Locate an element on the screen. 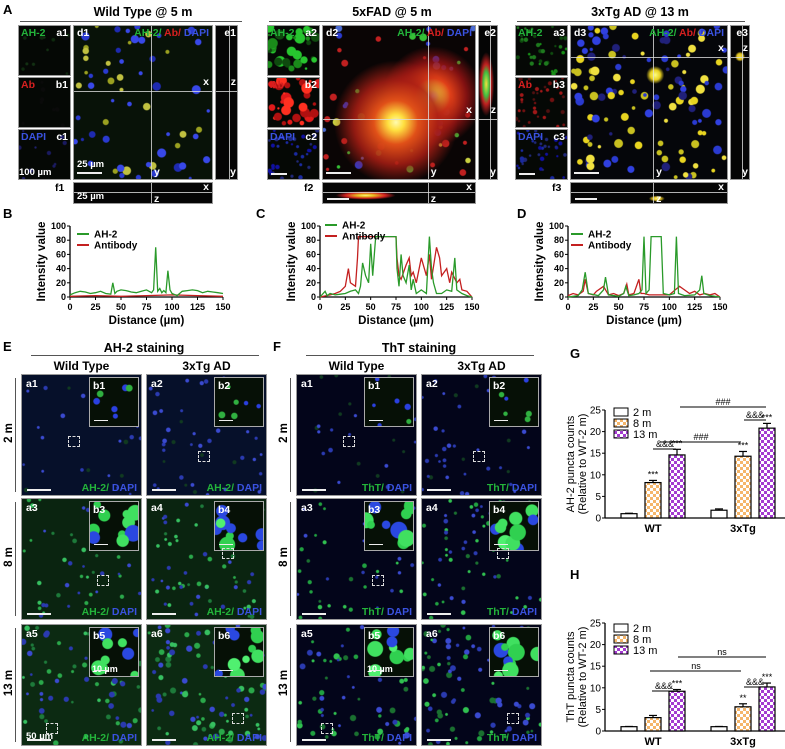 The height and width of the screenshot is (749, 785). scale-bar-label: 25 µm is located at coordinates (91, 196).